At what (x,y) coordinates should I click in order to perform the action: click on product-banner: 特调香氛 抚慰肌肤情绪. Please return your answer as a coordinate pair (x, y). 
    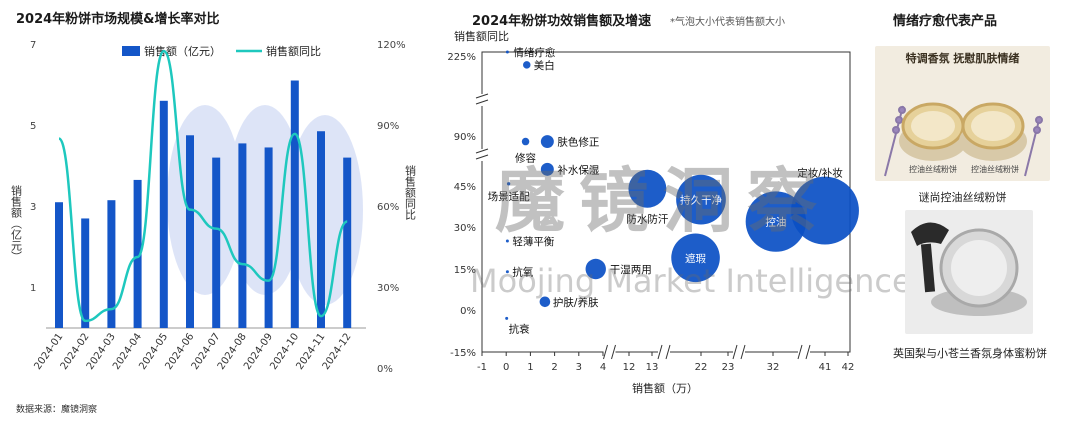
    Looking at the image, I should click on (962, 58).